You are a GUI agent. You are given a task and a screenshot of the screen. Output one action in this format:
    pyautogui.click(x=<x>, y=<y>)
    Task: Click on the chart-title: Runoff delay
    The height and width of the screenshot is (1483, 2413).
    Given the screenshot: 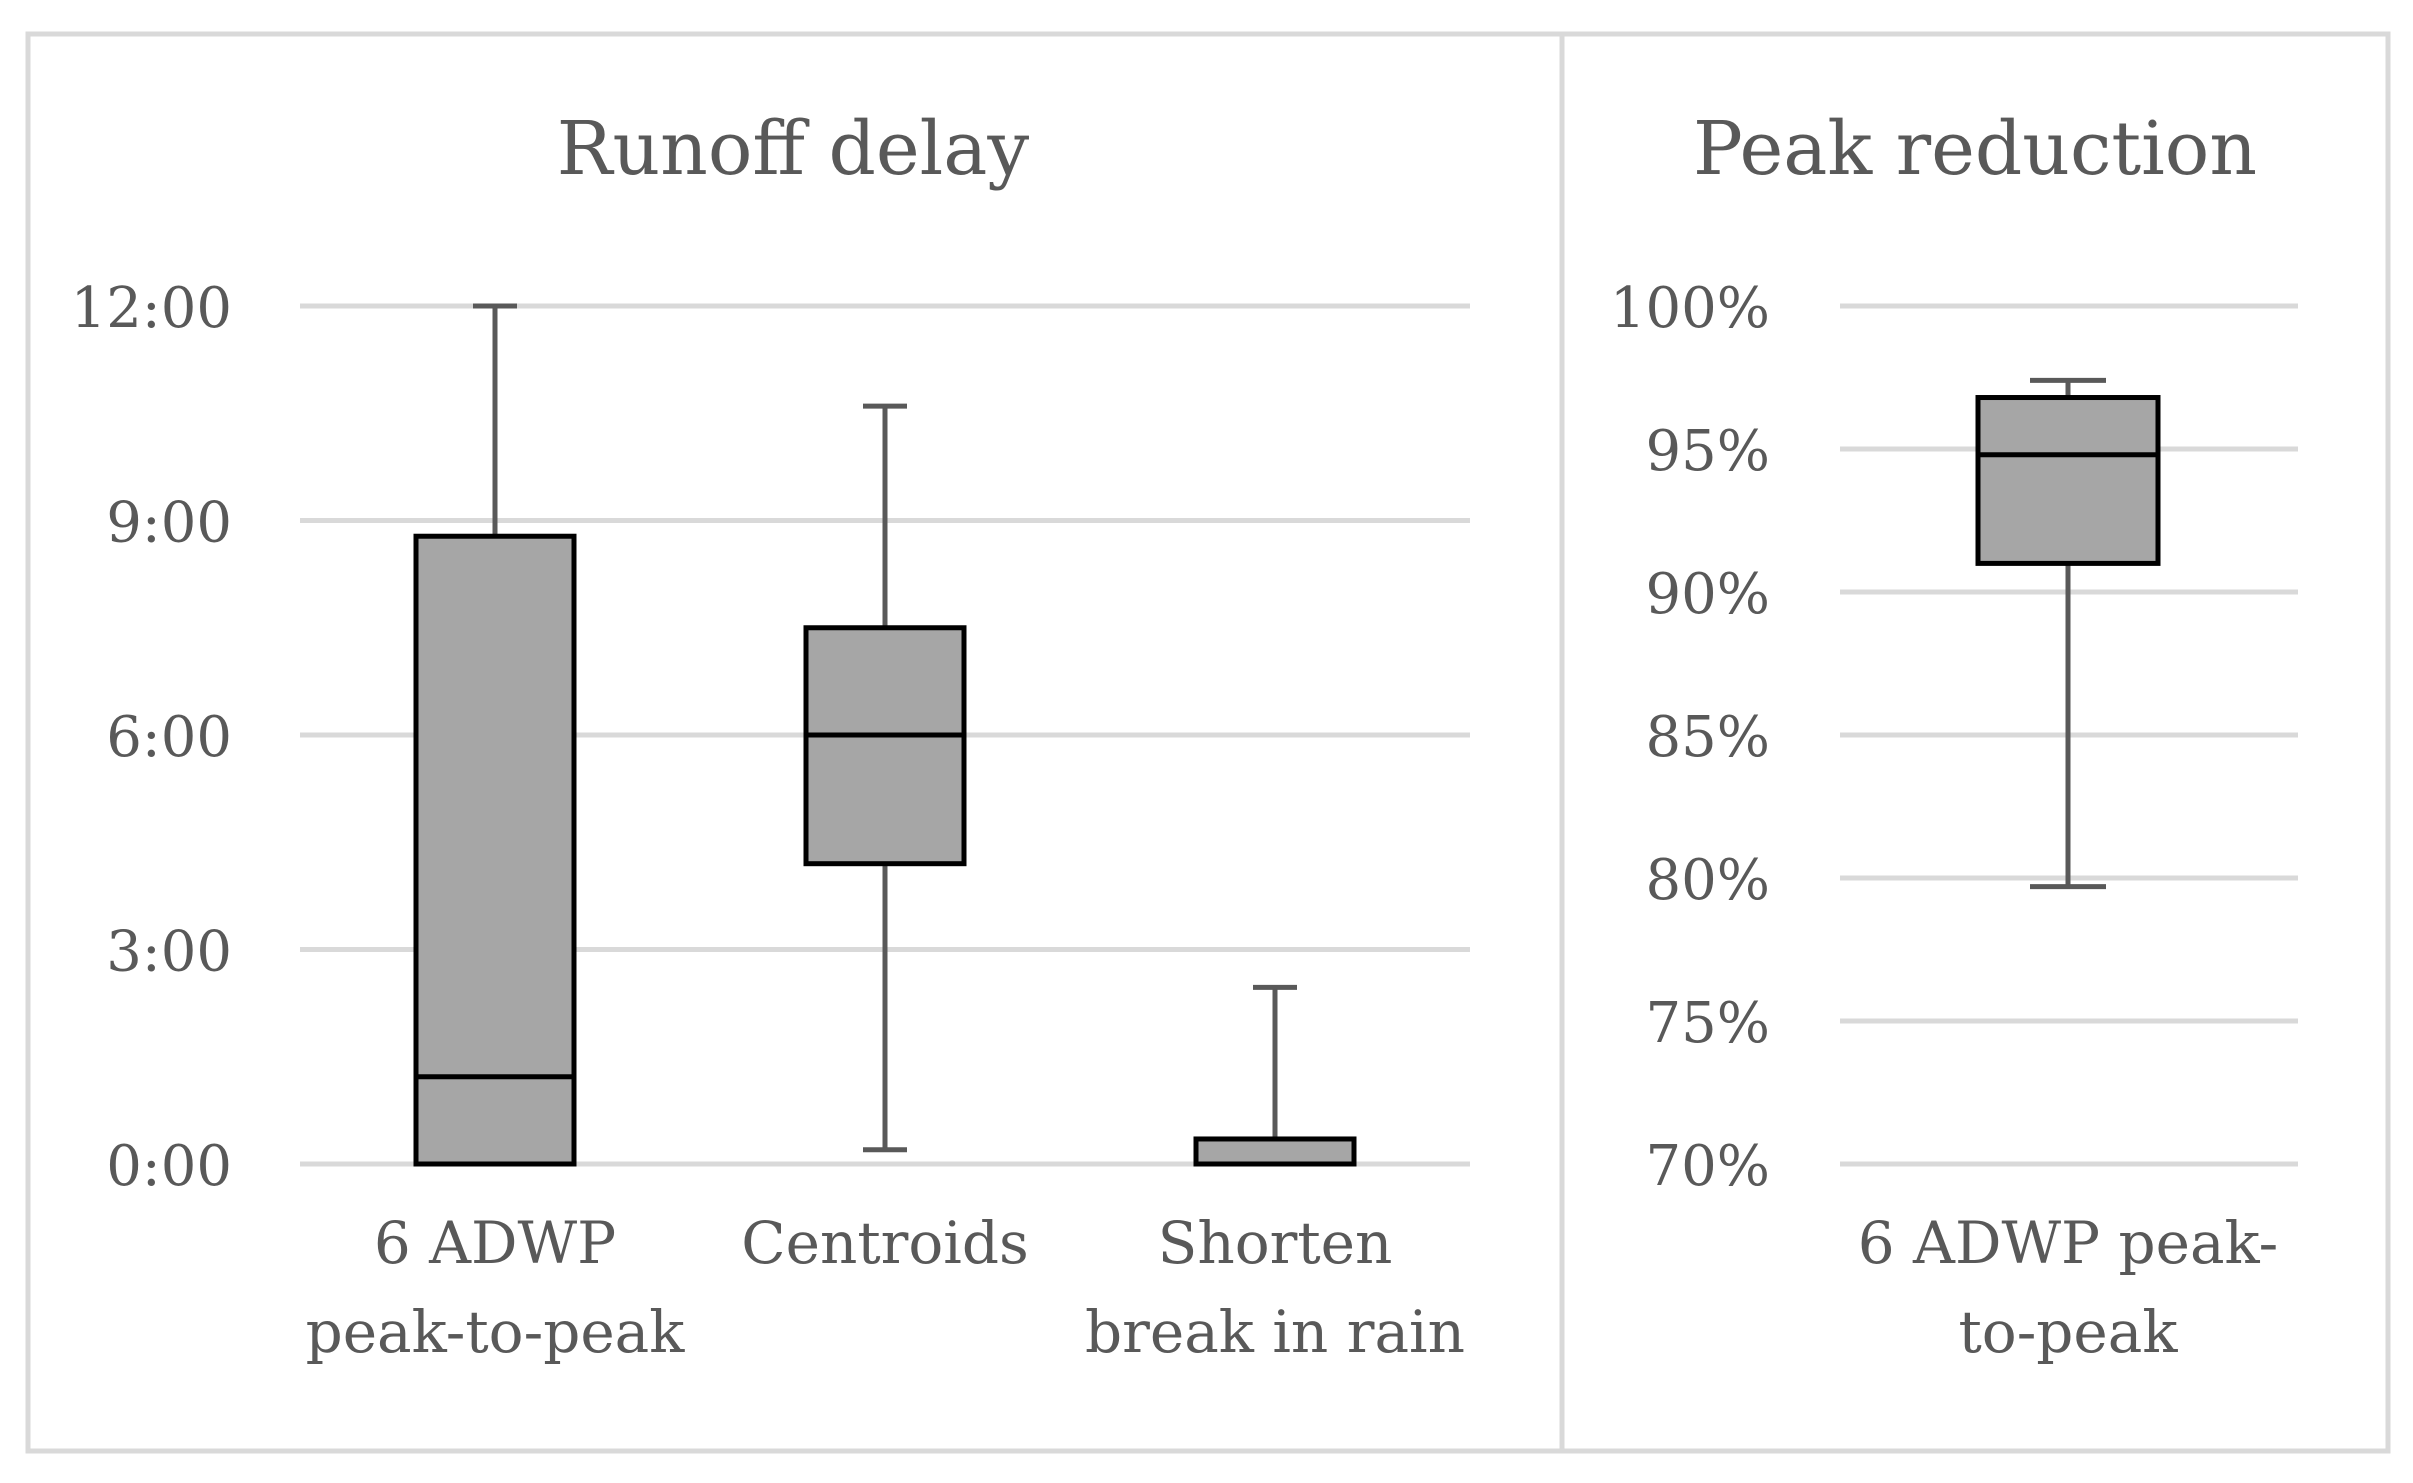 What is the action you would take?
    pyautogui.click(x=793, y=149)
    